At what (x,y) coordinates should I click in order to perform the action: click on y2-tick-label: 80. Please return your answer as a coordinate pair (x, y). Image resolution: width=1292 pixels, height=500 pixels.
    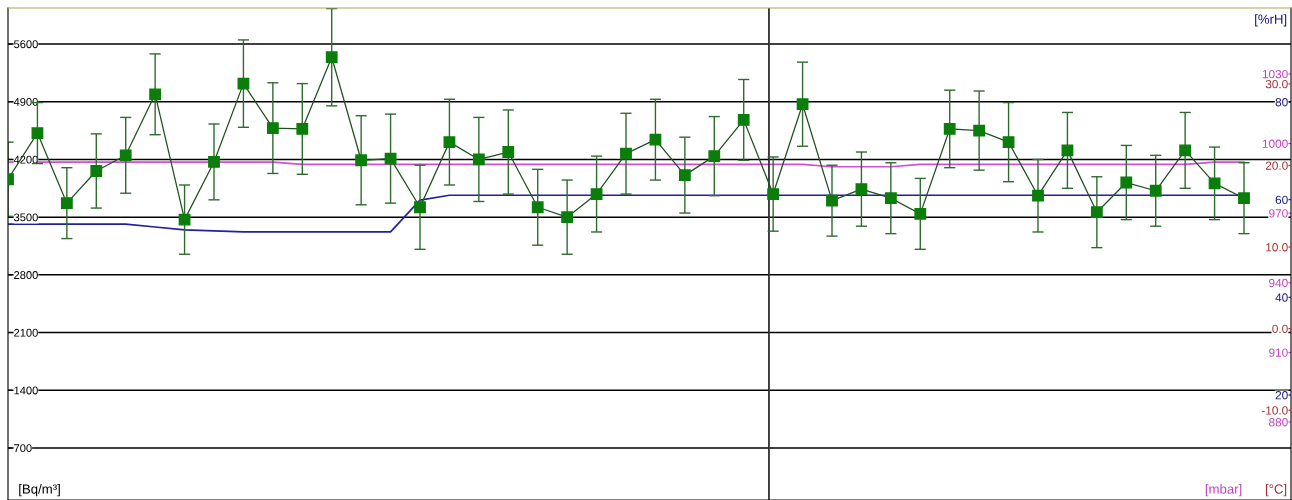
    Looking at the image, I should click on (1281, 102).